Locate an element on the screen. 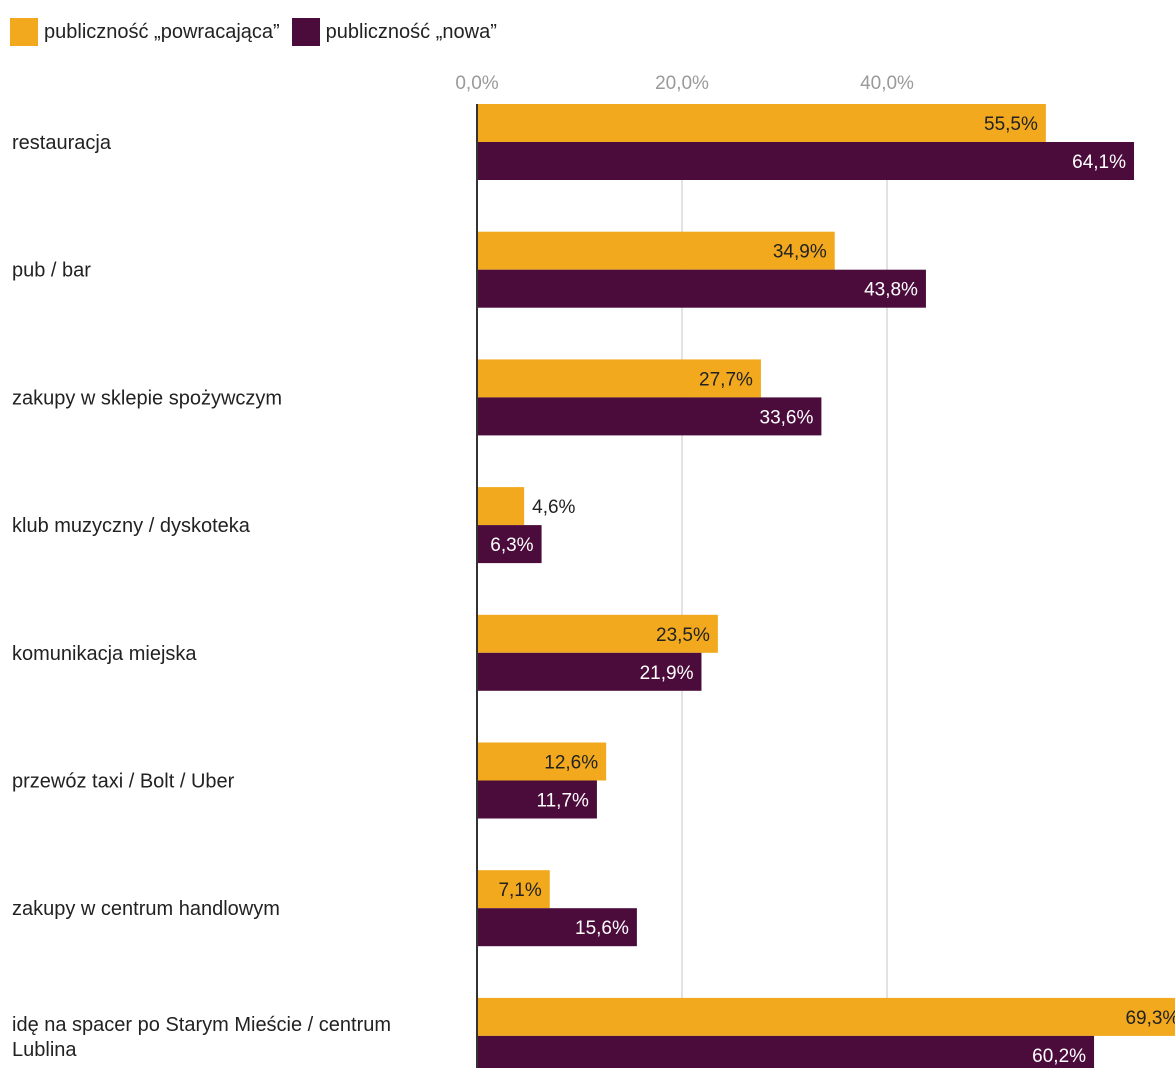 This screenshot has height=1068, width=1175. data-label: 64,1% is located at coordinates (1099, 162).